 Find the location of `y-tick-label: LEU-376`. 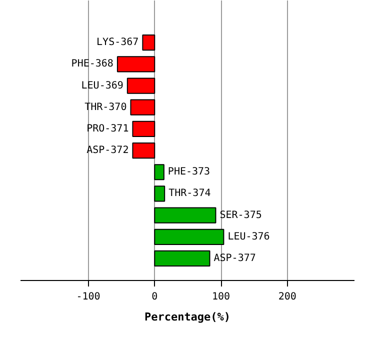

y-tick-label: LEU-376 is located at coordinates (249, 236).